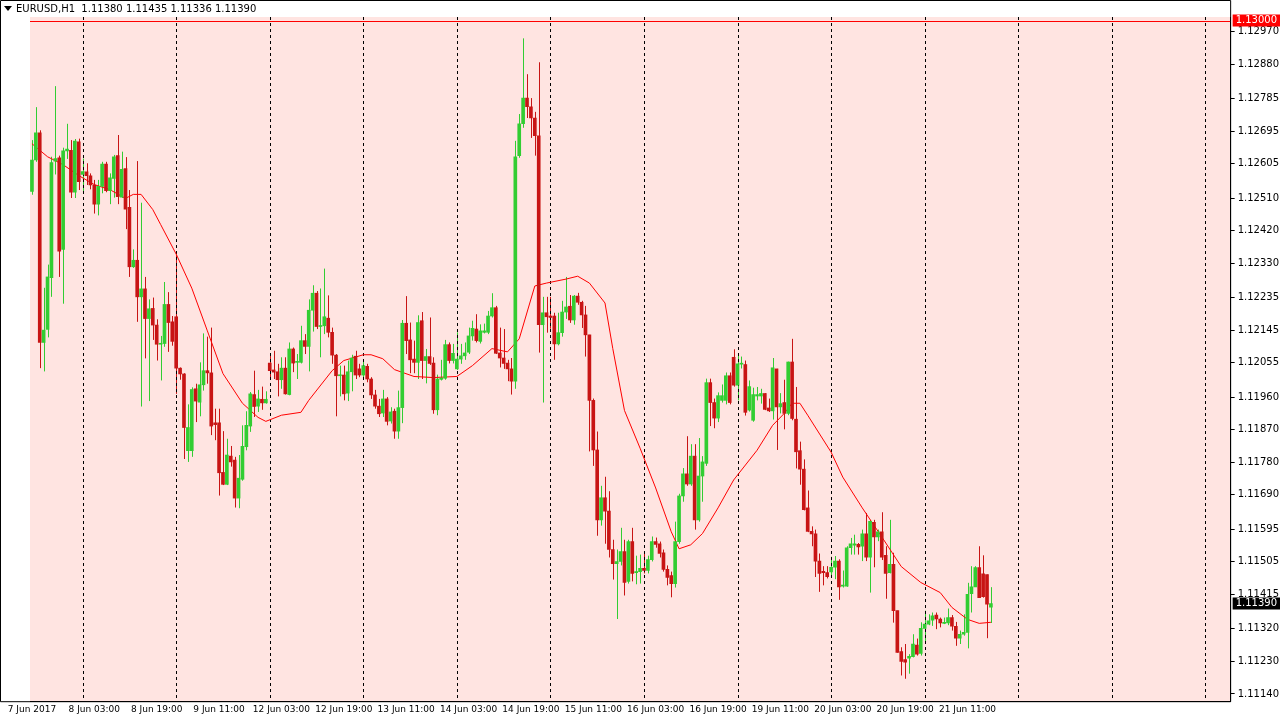 Image resolution: width=1282 pixels, height=720 pixels. What do you see at coordinates (967, 708) in the screenshot?
I see `x-tick-label: 21 Jun 11:00` at bounding box center [967, 708].